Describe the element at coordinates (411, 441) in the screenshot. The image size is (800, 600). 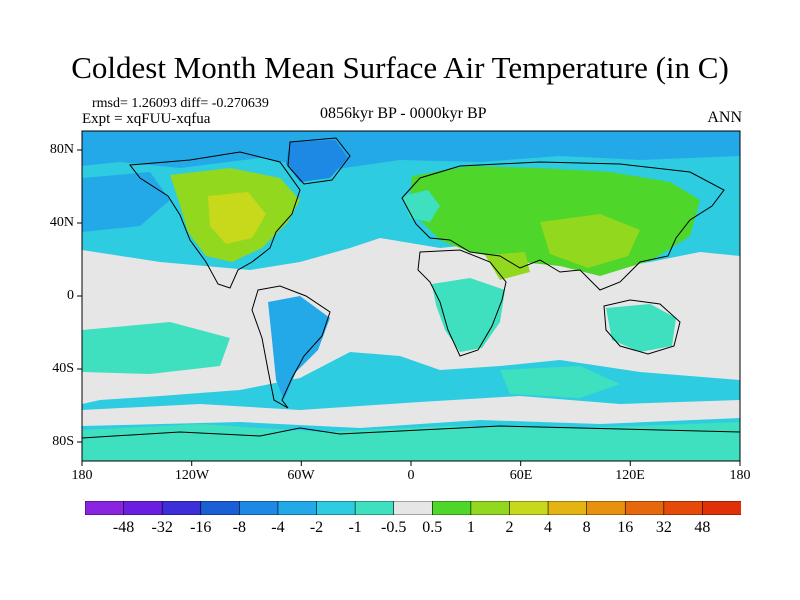
I see `antarctic-band` at that location.